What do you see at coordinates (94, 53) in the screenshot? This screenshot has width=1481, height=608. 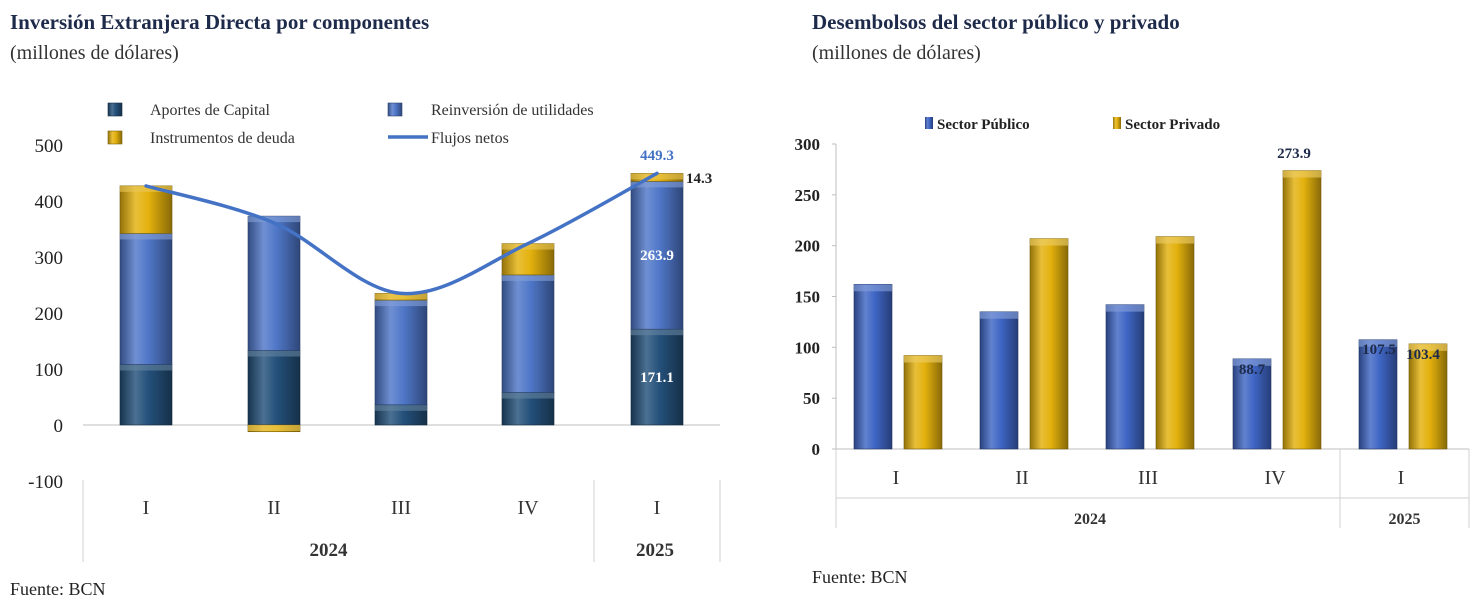 I see `chart-subtitle: (millones de dólares)` at bounding box center [94, 53].